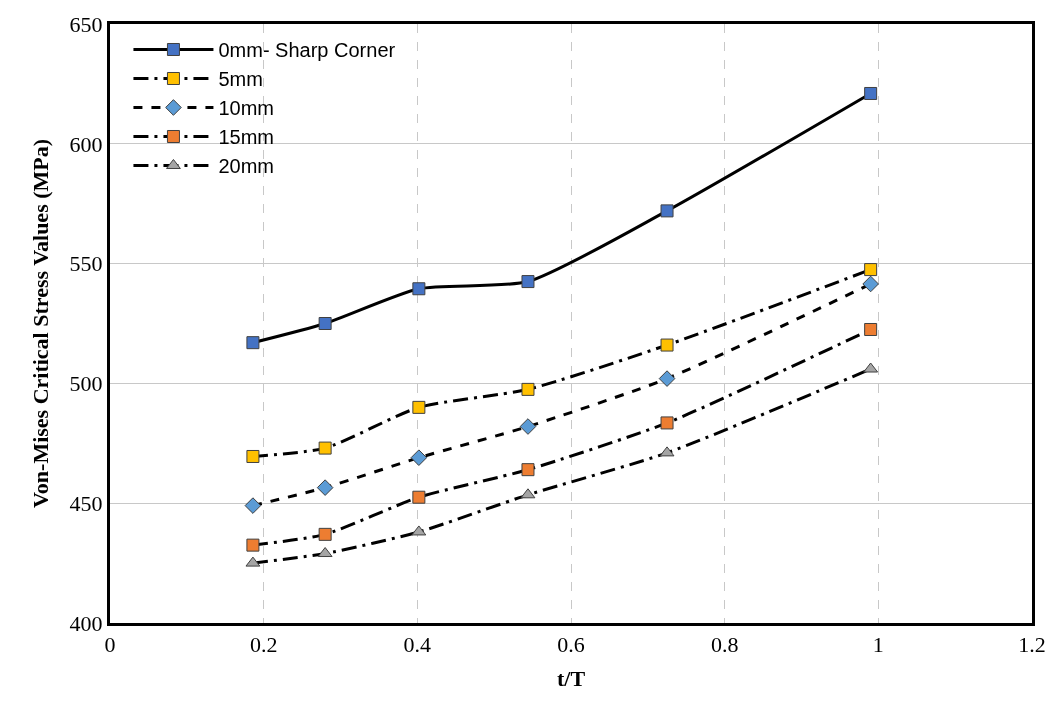  Describe the element at coordinates (86, 264) in the screenshot. I see `y-tick-label: 550` at that location.